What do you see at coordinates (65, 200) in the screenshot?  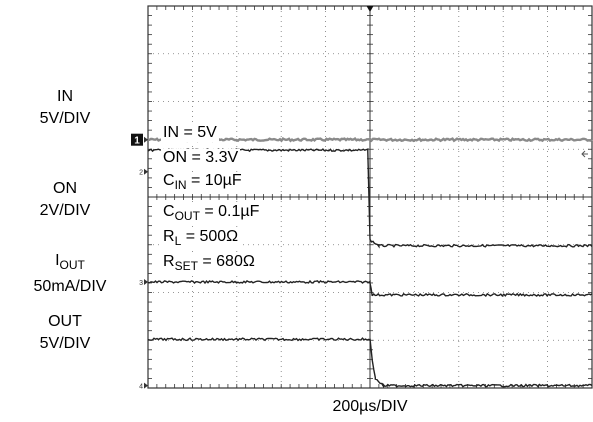 I see `channel-label-on: ON 2V/DIV` at bounding box center [65, 200].